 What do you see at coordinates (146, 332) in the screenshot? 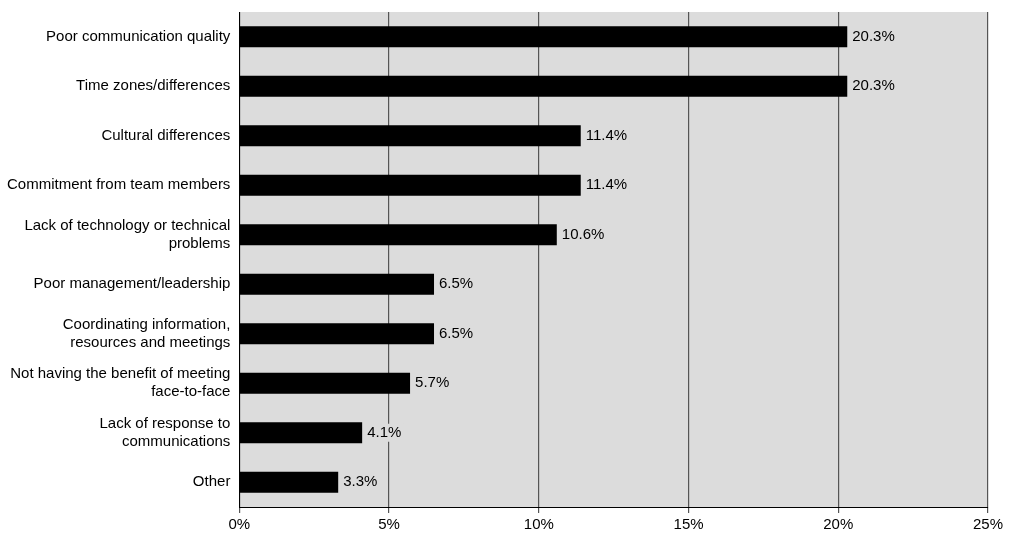
I see `y-tick-label: Coordinating information, resources and meetings` at bounding box center [146, 332].